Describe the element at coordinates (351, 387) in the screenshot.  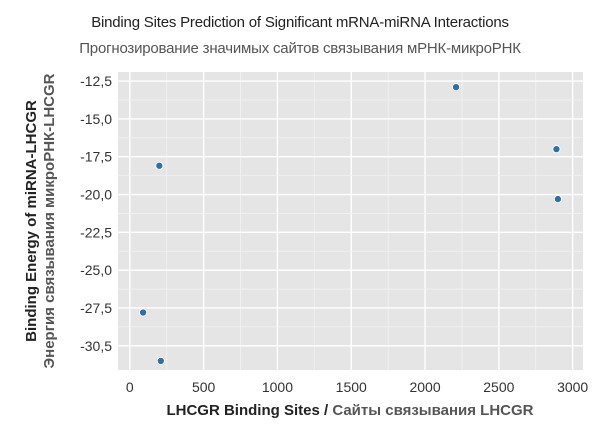
I see `x-tick-label: 1500` at that location.